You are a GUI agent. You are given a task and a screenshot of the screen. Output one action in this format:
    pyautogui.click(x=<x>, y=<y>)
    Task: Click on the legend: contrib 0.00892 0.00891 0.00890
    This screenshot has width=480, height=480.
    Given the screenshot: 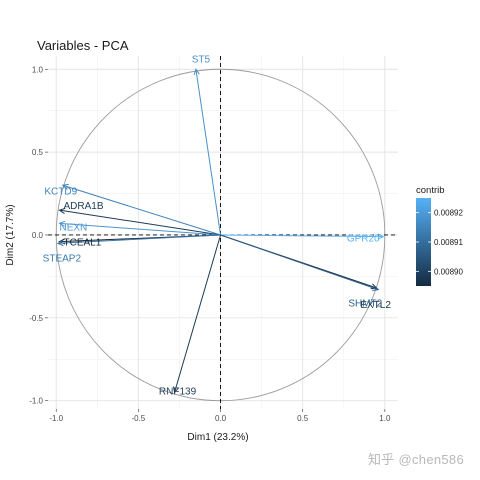 What is the action you would take?
    pyautogui.click(x=439, y=235)
    